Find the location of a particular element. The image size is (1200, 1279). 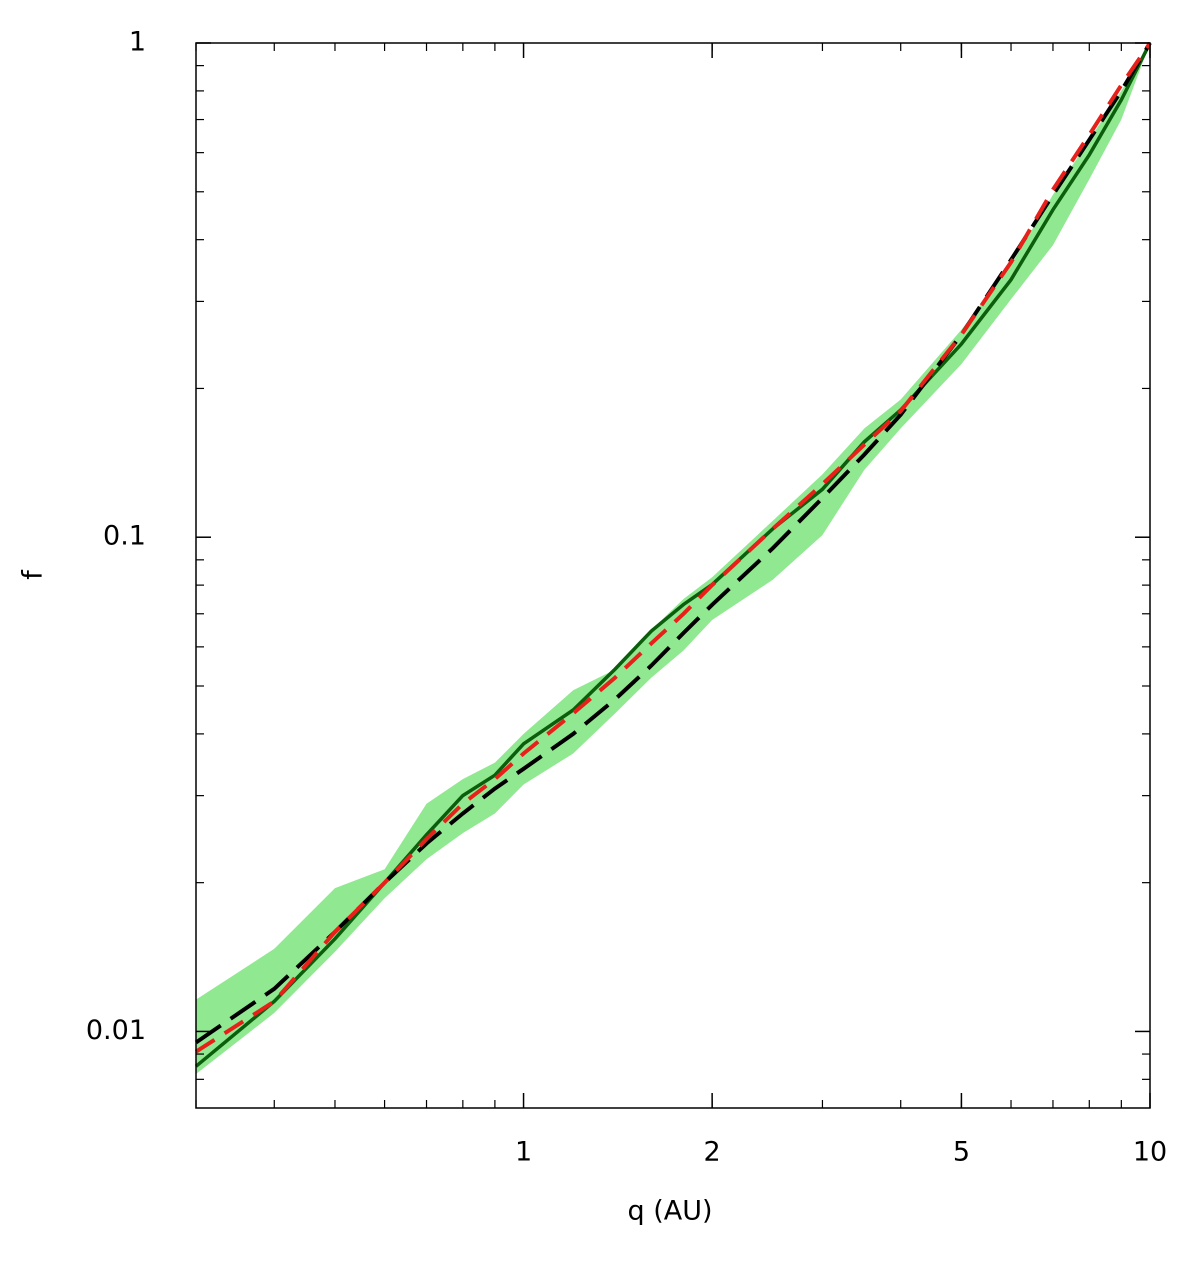

y-tick-label: 0.01 is located at coordinates (116, 1030).